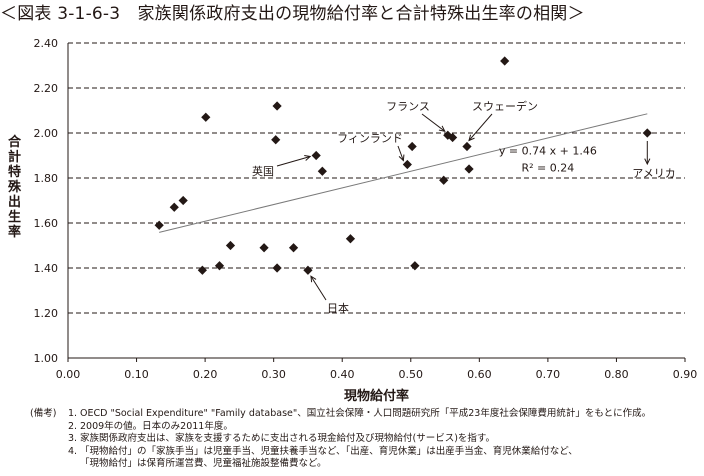 This screenshot has width=704, height=476. Describe the element at coordinates (548, 150) in the screenshot. I see `trendline-equation: y = 0.74 x + 1.46` at that location.